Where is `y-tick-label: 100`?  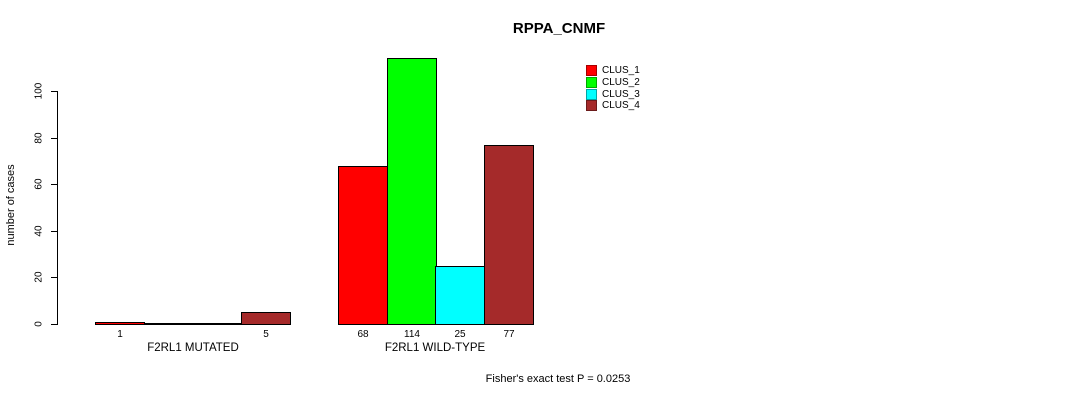
y-tick-label: 100 is located at coordinates (39, 91).